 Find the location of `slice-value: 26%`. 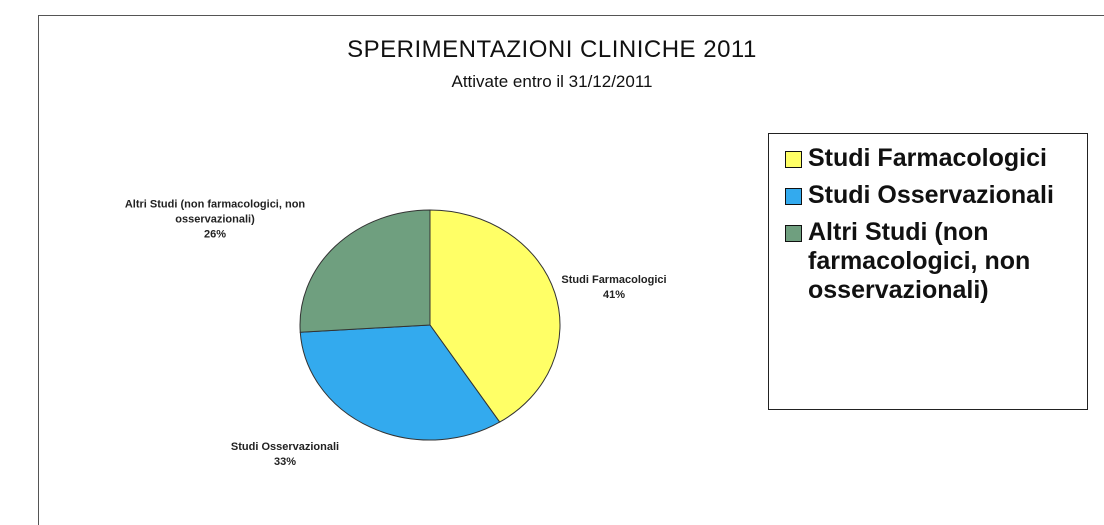

slice-value: 26% is located at coordinates (215, 234).